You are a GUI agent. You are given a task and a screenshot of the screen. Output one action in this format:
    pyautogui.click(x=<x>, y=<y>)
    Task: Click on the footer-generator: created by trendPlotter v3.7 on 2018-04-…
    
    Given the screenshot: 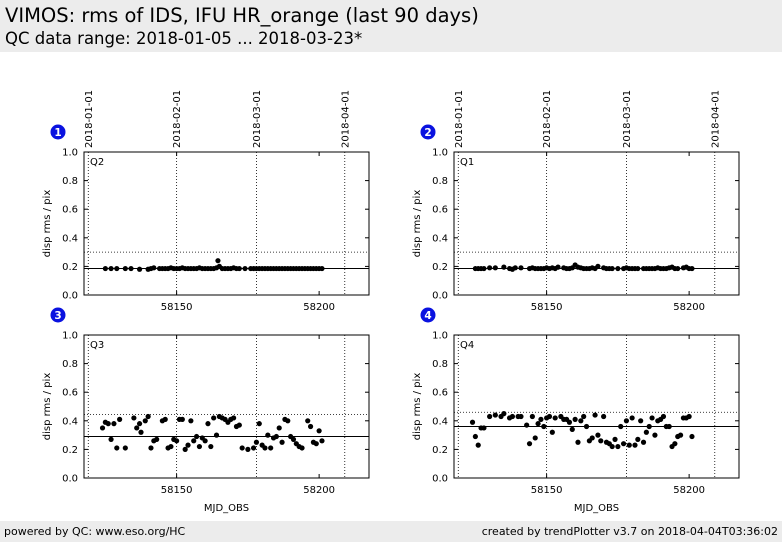 What is the action you would take?
    pyautogui.click(x=629, y=531)
    